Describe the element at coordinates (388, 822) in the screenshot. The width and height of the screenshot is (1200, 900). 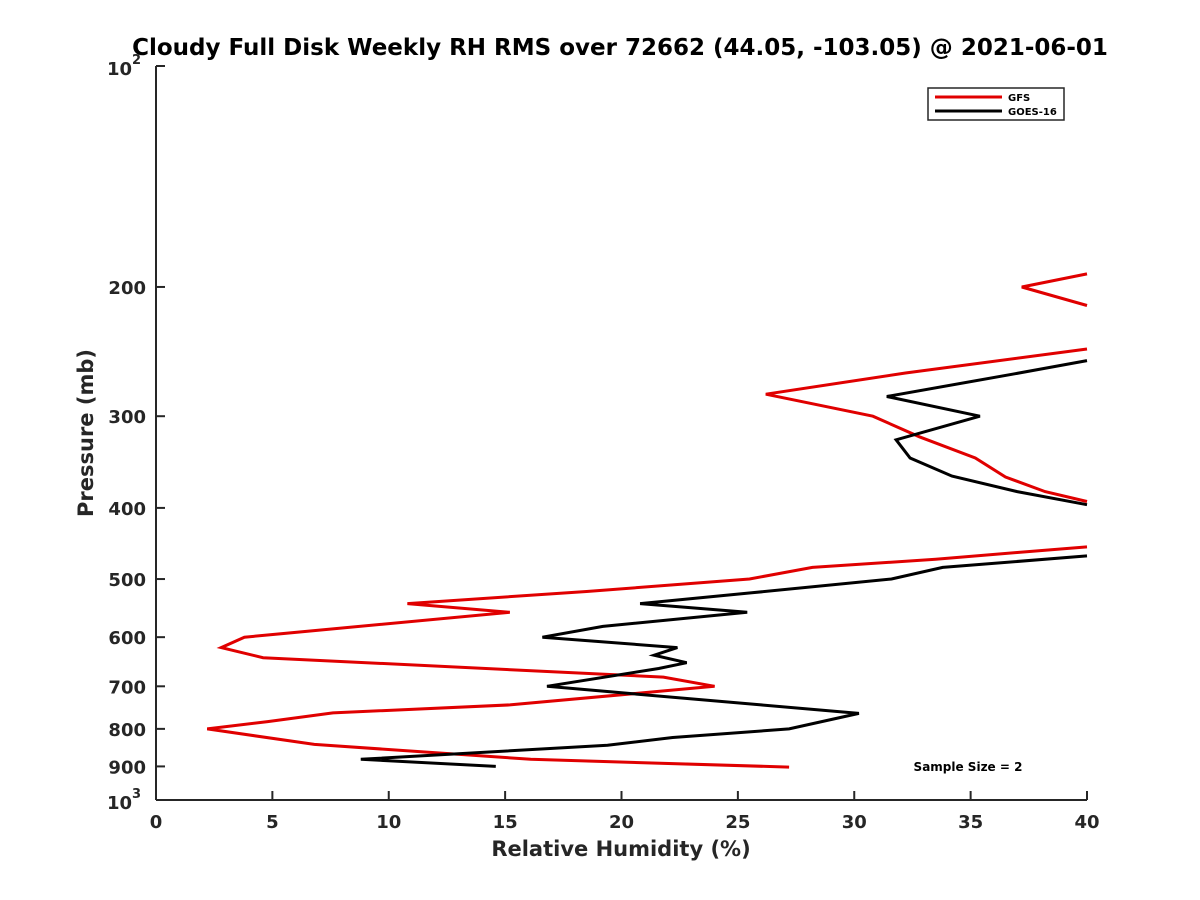
I see `x-tick-label: 10` at that location.